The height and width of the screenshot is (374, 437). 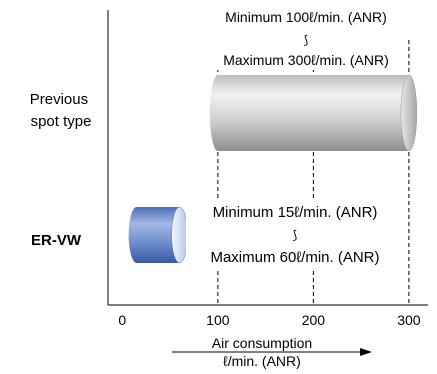 What do you see at coordinates (409, 113) in the screenshot?
I see `bar-previous-right-cap` at bounding box center [409, 113].